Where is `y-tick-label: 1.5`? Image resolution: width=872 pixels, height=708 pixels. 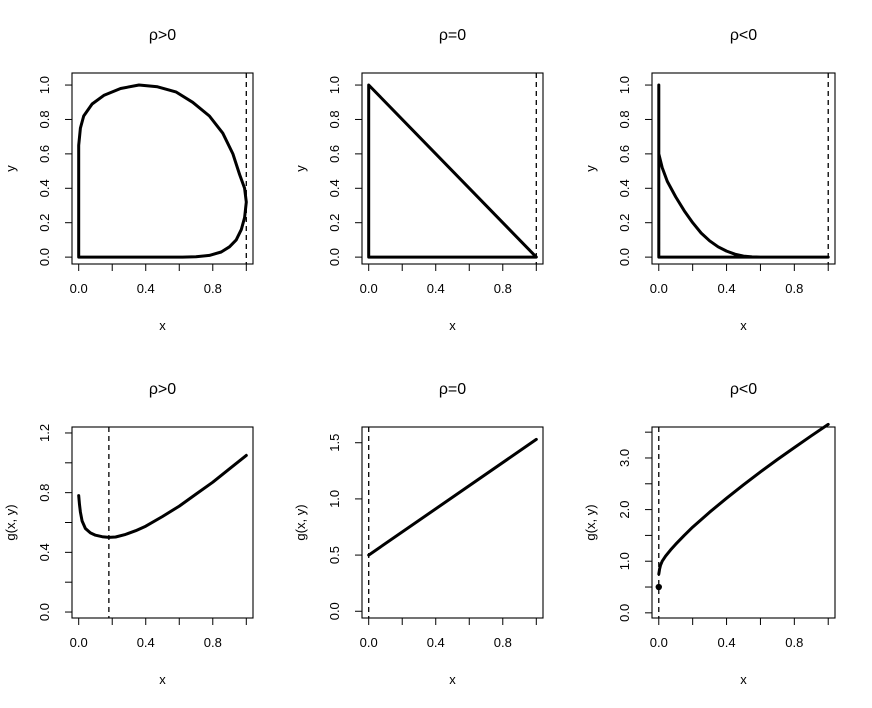 y-tick-label: 1.5 is located at coordinates (334, 443).